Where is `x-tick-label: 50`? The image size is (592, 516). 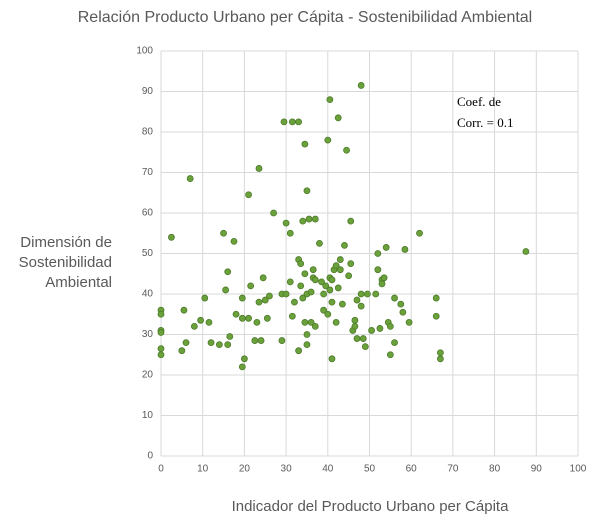 x-tick-label: 50 is located at coordinates (370, 469).